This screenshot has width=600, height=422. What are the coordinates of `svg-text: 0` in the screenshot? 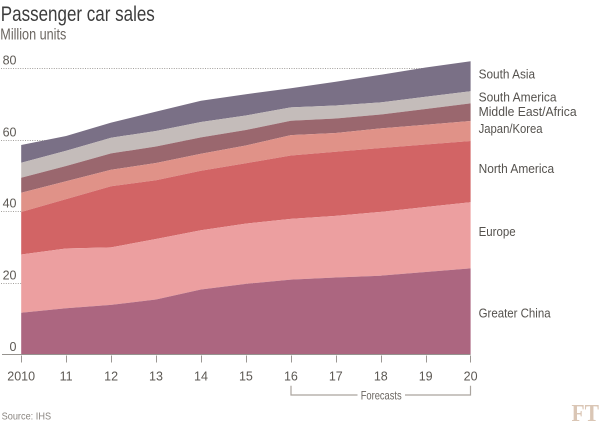 It's located at (13, 347).